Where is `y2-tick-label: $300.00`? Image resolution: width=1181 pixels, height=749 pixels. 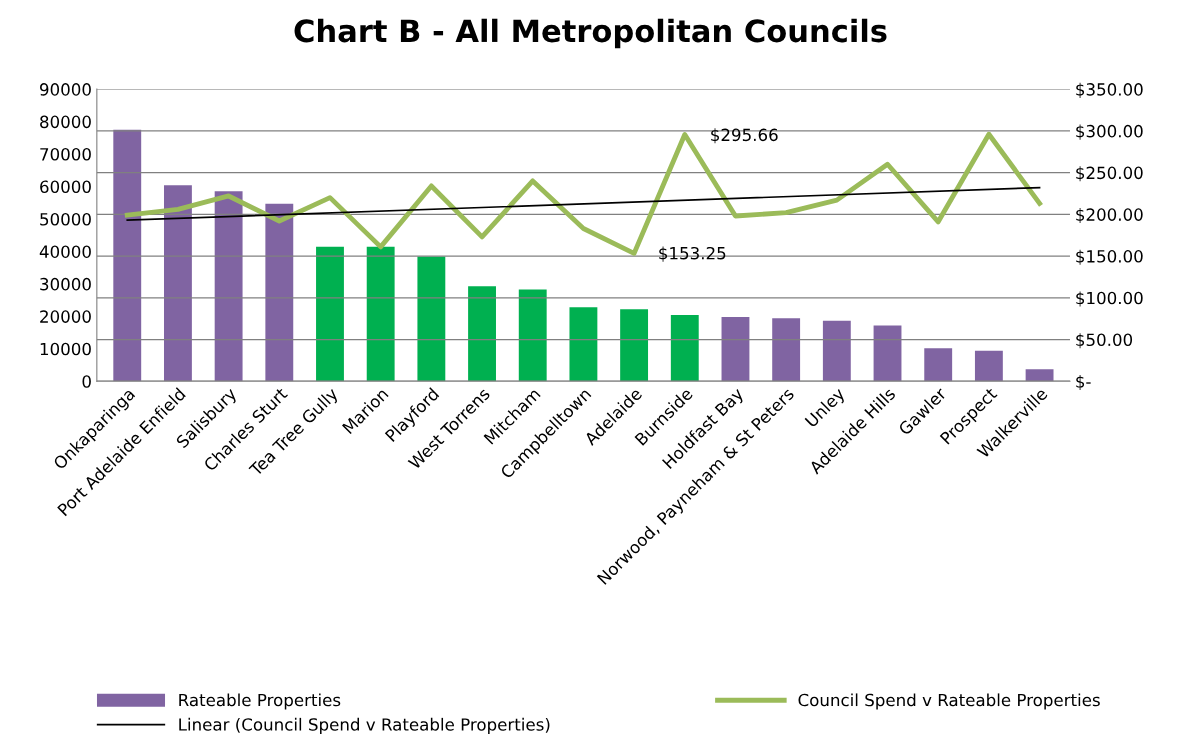 y2-tick-label: $300.00 is located at coordinates (1109, 132).